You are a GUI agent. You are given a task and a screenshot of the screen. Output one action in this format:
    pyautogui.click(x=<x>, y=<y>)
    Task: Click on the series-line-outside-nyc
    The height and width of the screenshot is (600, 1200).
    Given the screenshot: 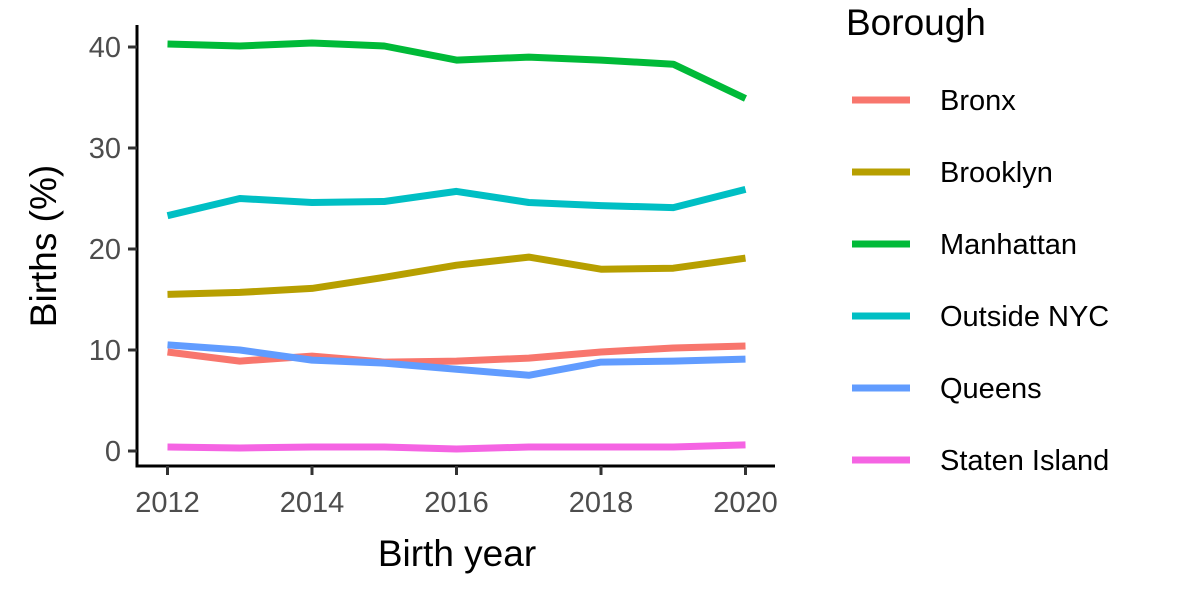 What is the action you would take?
    pyautogui.click(x=456, y=203)
    